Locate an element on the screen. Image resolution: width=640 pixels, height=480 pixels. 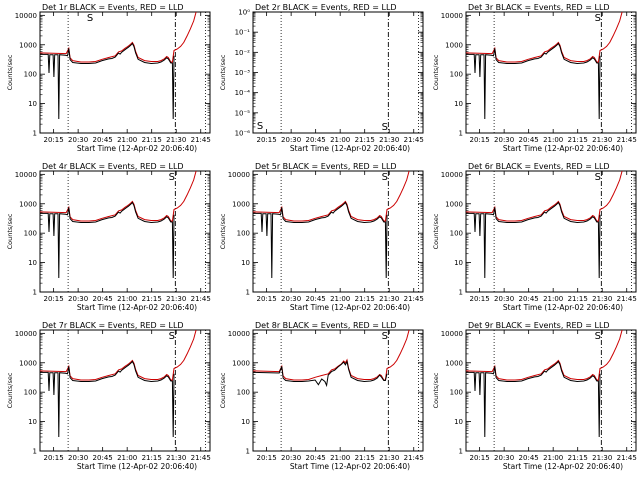
chart-title: Det 9r BLACK = Events, RED = LLD is located at coordinates (539, 325).